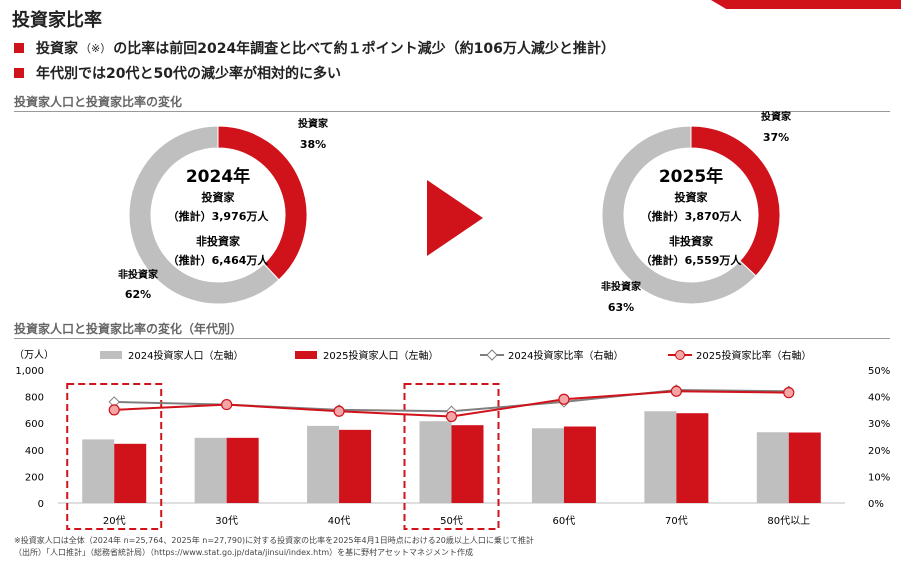 The image size is (901, 561). Describe the element at coordinates (879, 451) in the screenshot. I see `y-right-tick-label: 20%` at that location.